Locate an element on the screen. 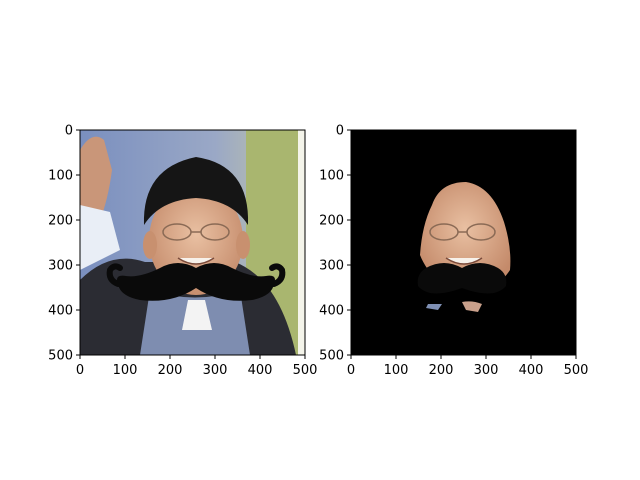 The height and width of the screenshot is (480, 640). x-tick-label-right-3: 300 is located at coordinates (486, 370).